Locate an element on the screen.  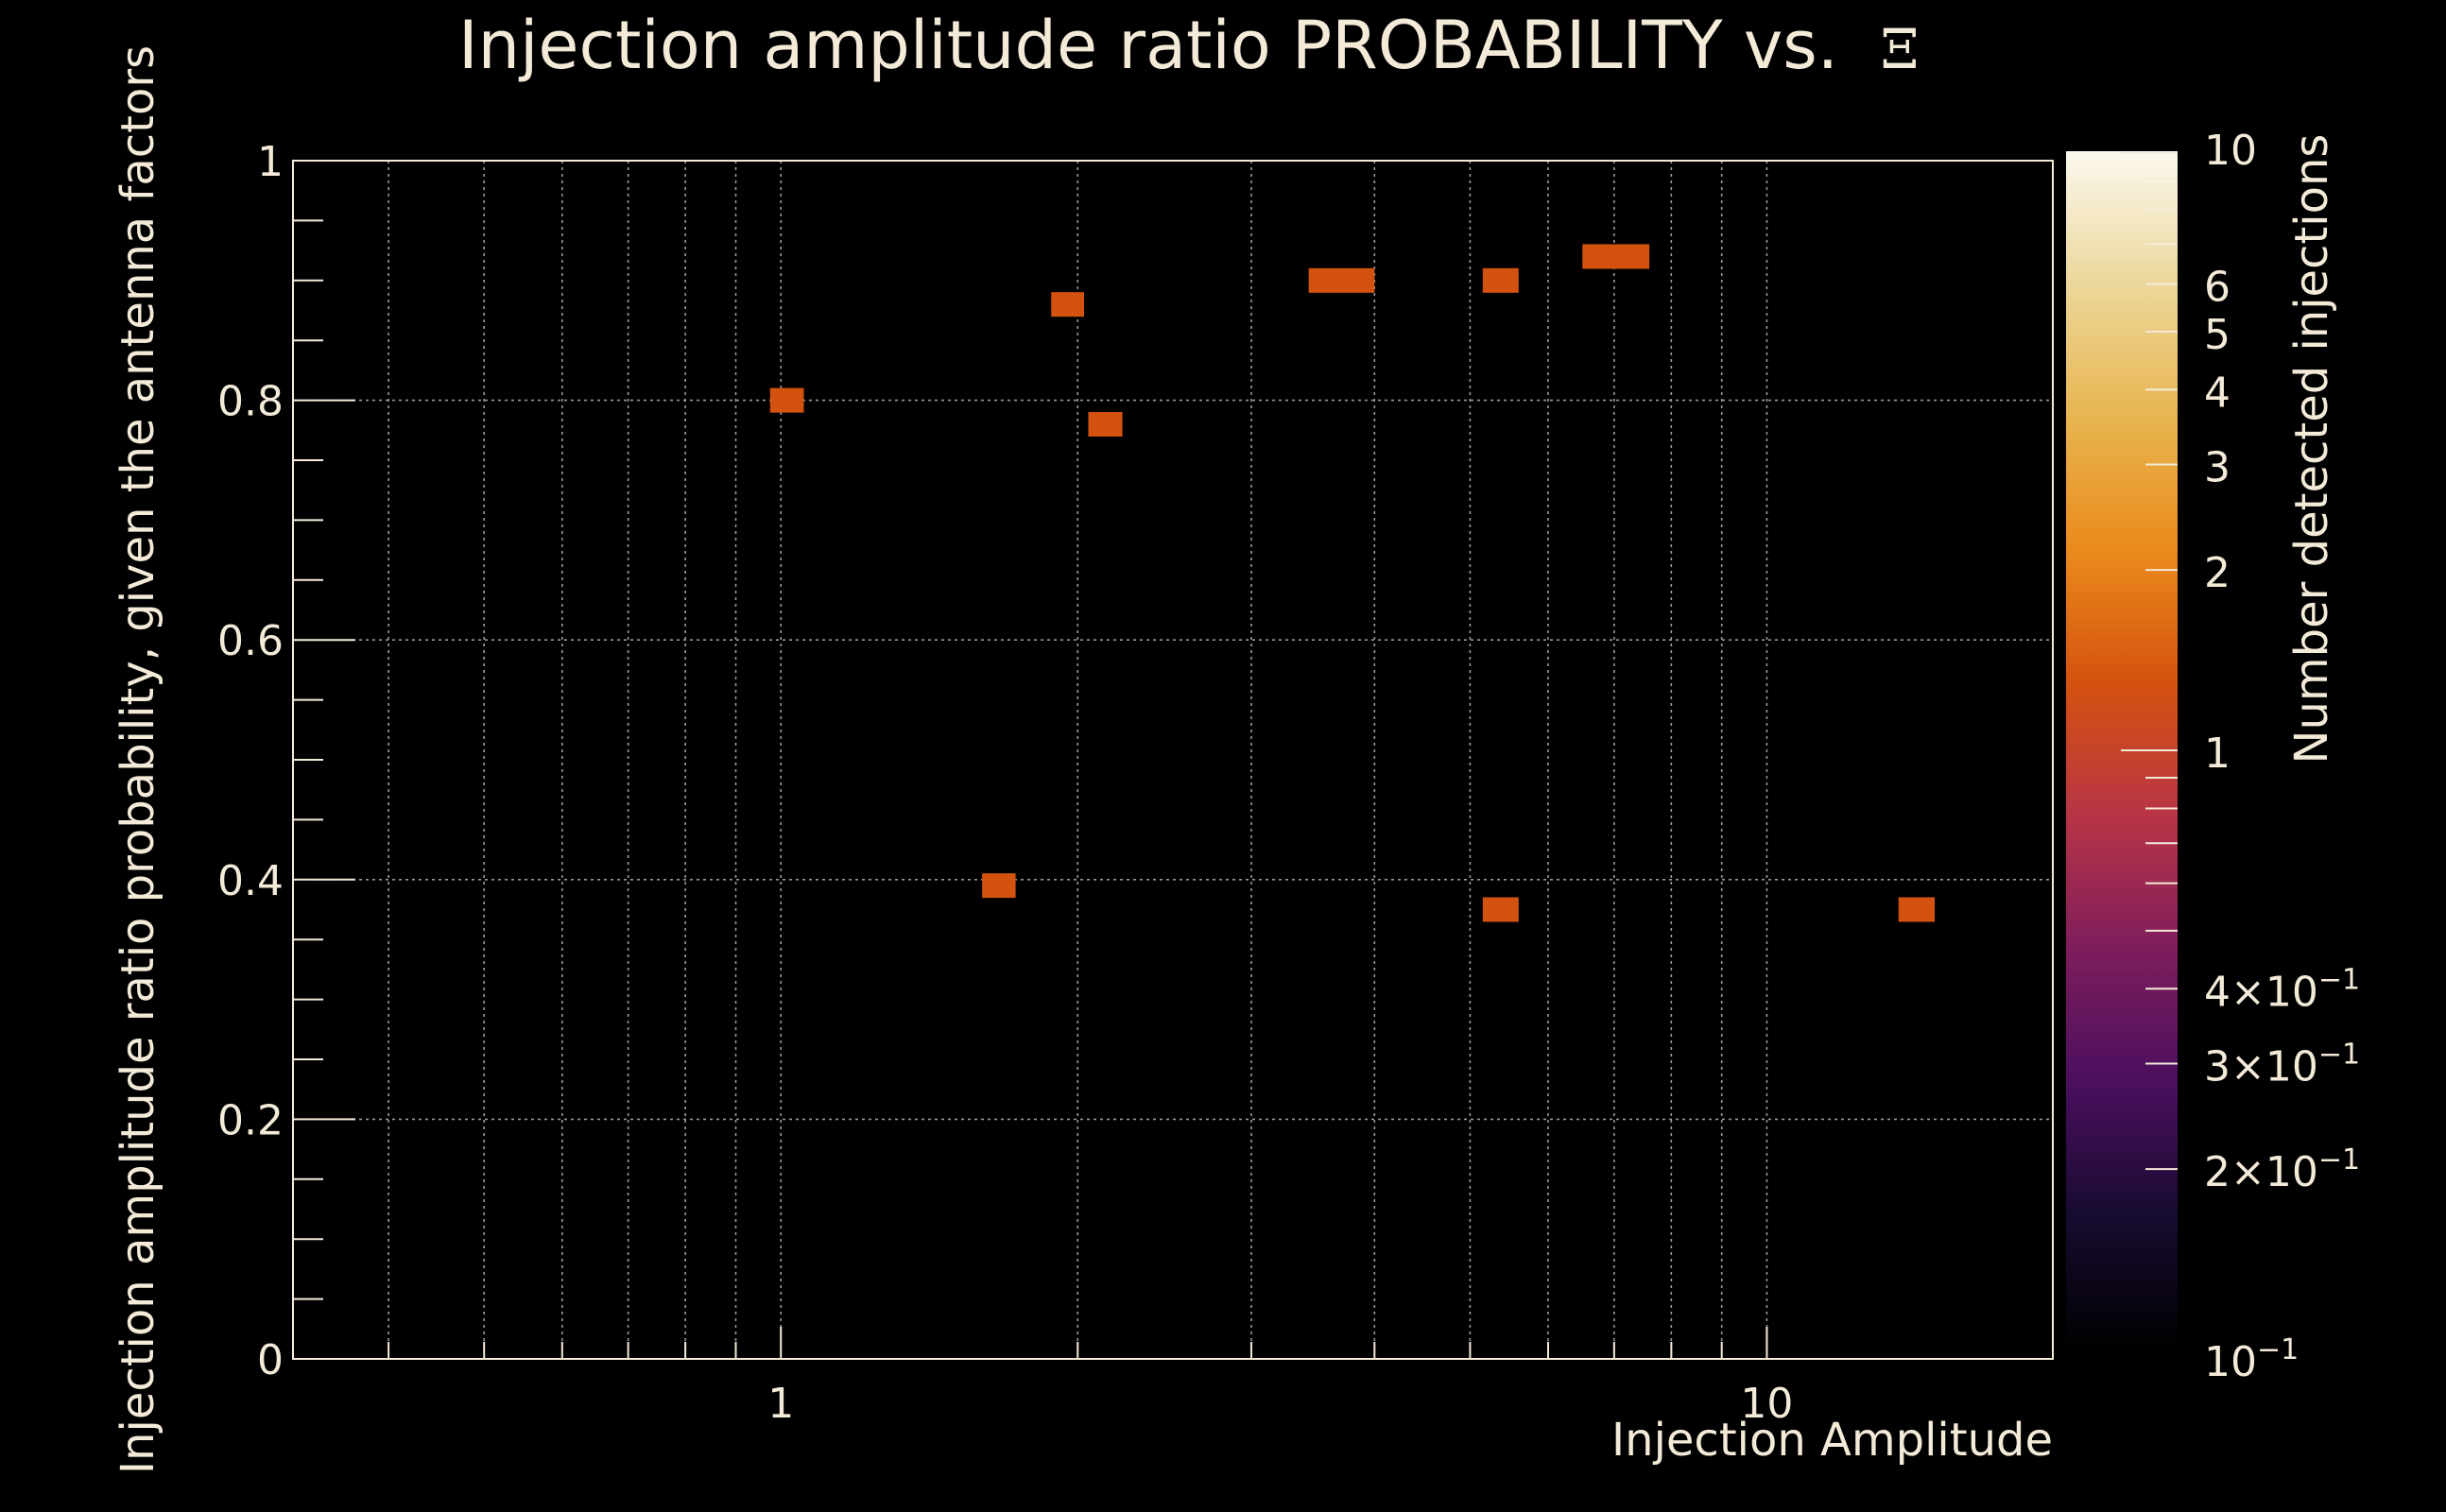
colorbar-tick-label: 4×10⁻¹ is located at coordinates (2282, 989).